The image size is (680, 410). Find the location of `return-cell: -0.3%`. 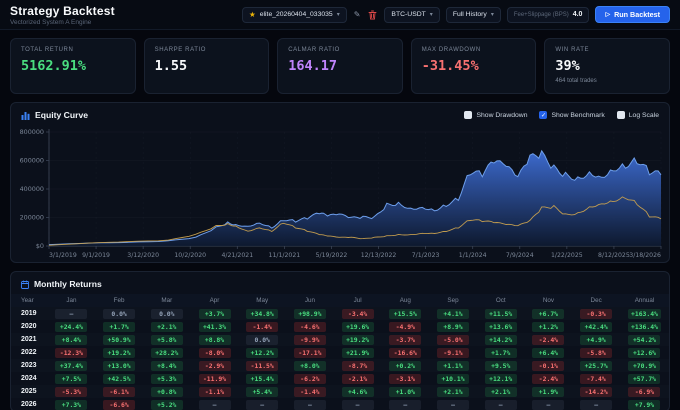

return-cell: -0.3% is located at coordinates (596, 313).